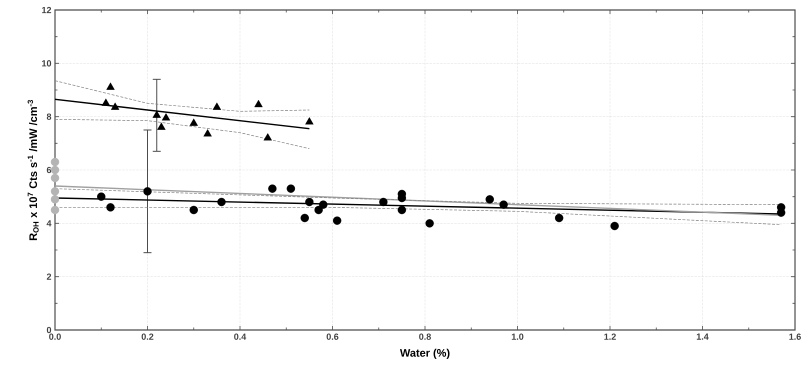 The width and height of the screenshot is (806, 380). I want to click on x-axis-title: Water (%), so click(425, 353).